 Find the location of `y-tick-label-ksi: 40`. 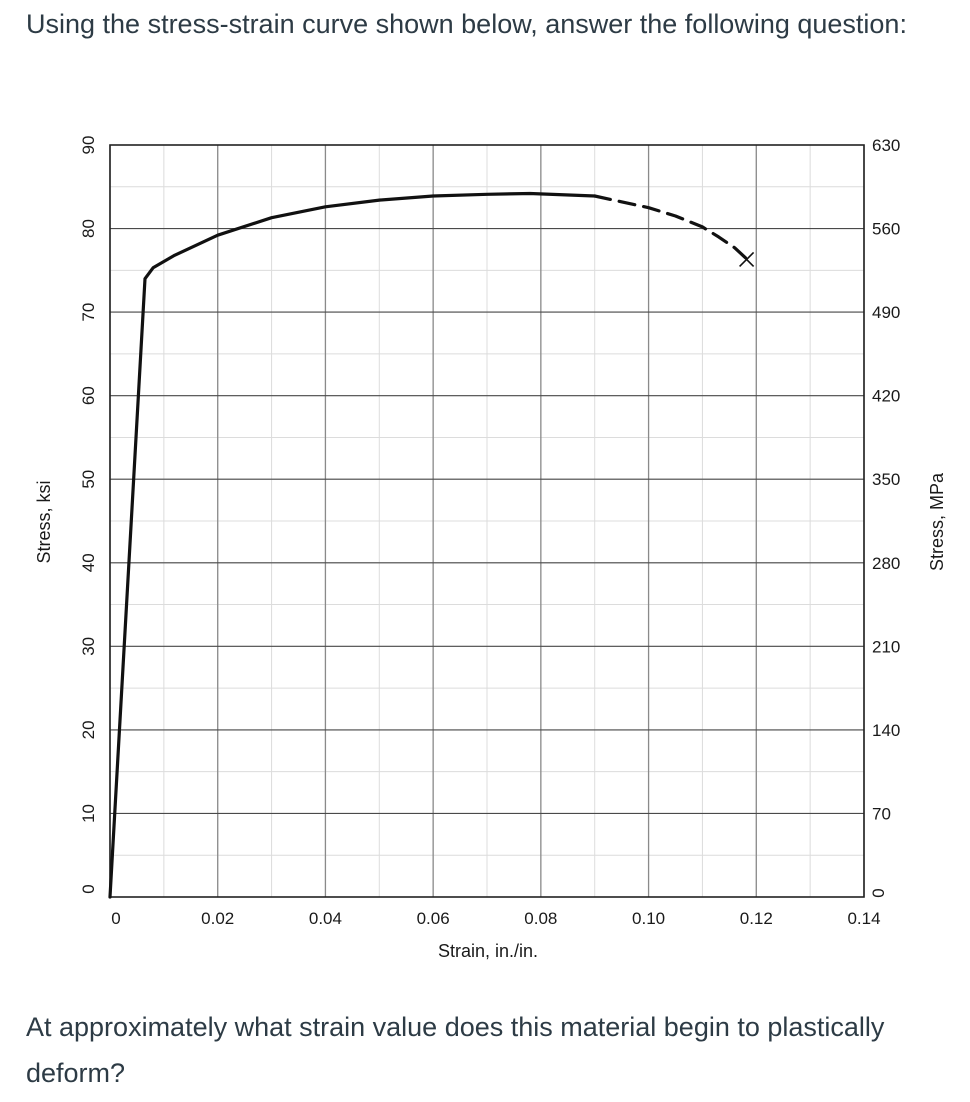

y-tick-label-ksi: 40 is located at coordinates (88, 562).